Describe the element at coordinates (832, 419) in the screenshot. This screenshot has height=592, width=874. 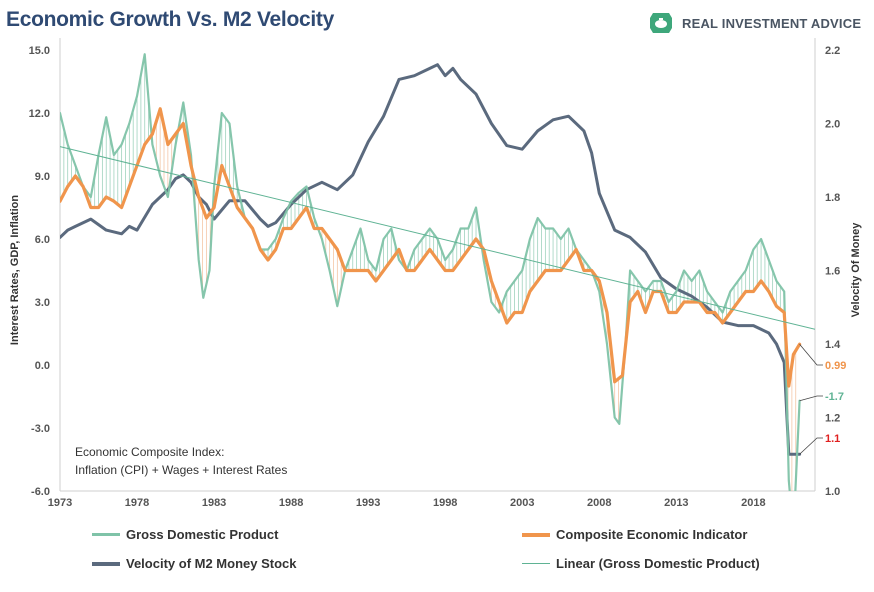
I see `y-right-tick-label: 1.2` at that location.